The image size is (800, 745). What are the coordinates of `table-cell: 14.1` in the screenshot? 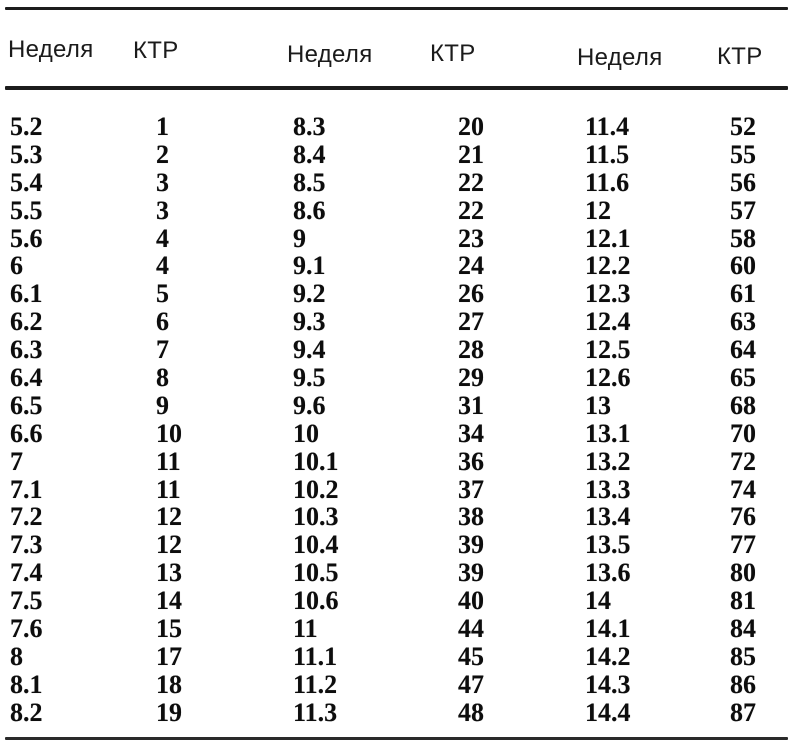 It's located at (608, 629).